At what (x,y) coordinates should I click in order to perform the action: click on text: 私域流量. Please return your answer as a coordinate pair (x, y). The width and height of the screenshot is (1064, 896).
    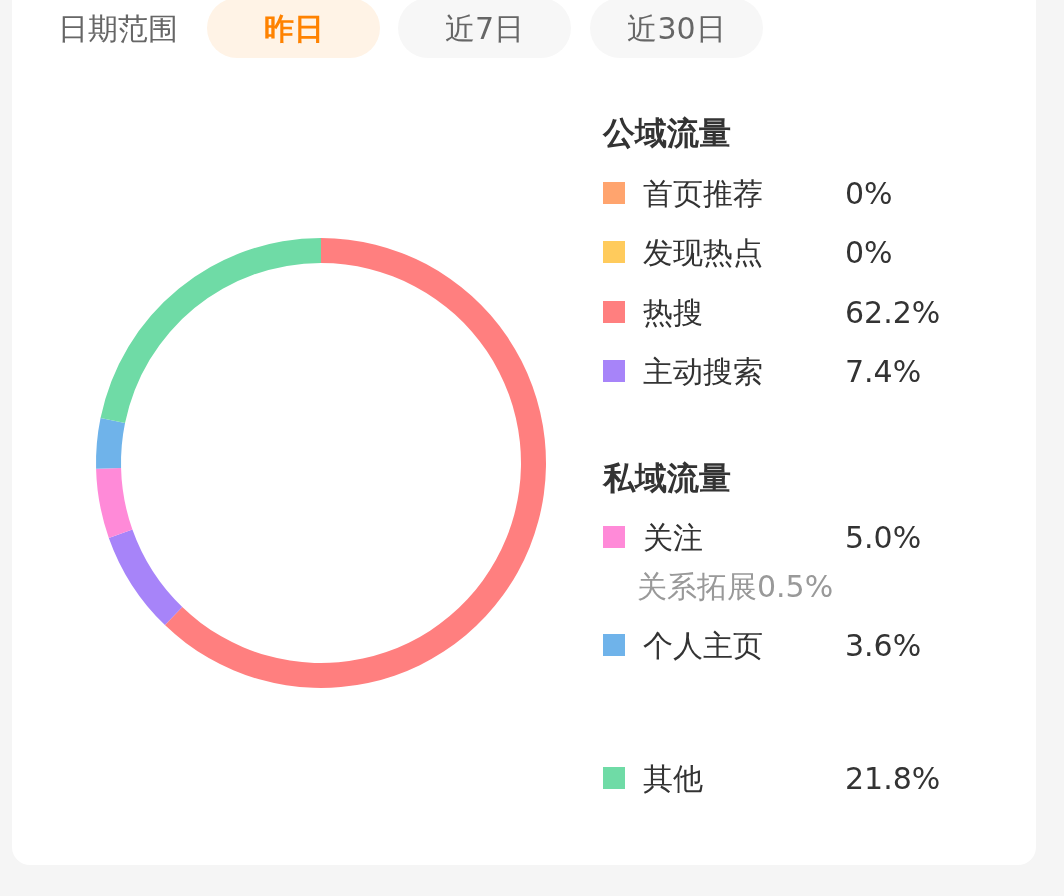
    Looking at the image, I should click on (666, 478).